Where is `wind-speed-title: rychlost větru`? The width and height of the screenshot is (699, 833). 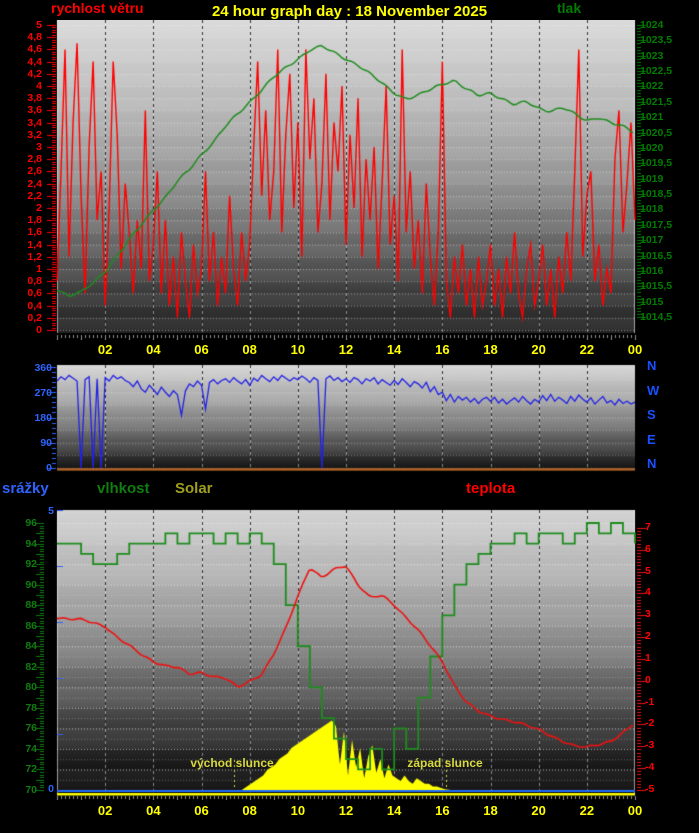 wind-speed-title: rychlost větru is located at coordinates (97, 8).